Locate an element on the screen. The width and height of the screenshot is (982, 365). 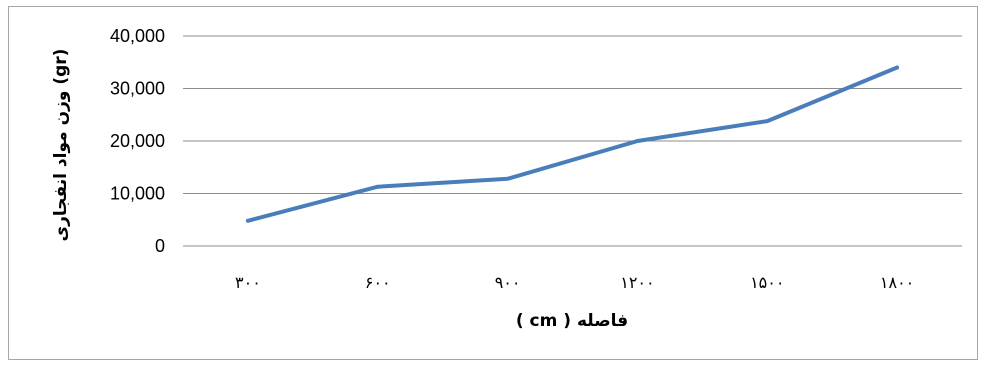
y-tick-label: 10,000 is located at coordinates (137, 194).